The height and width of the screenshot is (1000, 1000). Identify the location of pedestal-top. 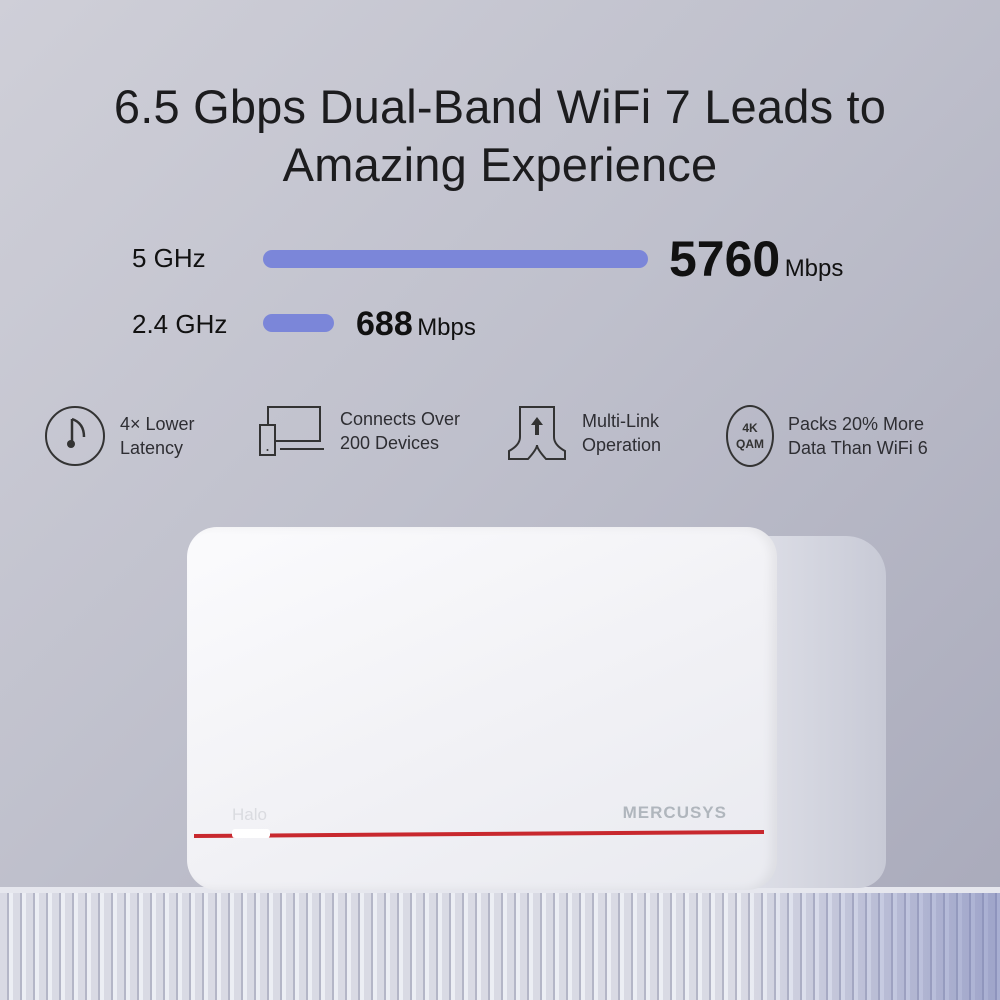
(500, 891).